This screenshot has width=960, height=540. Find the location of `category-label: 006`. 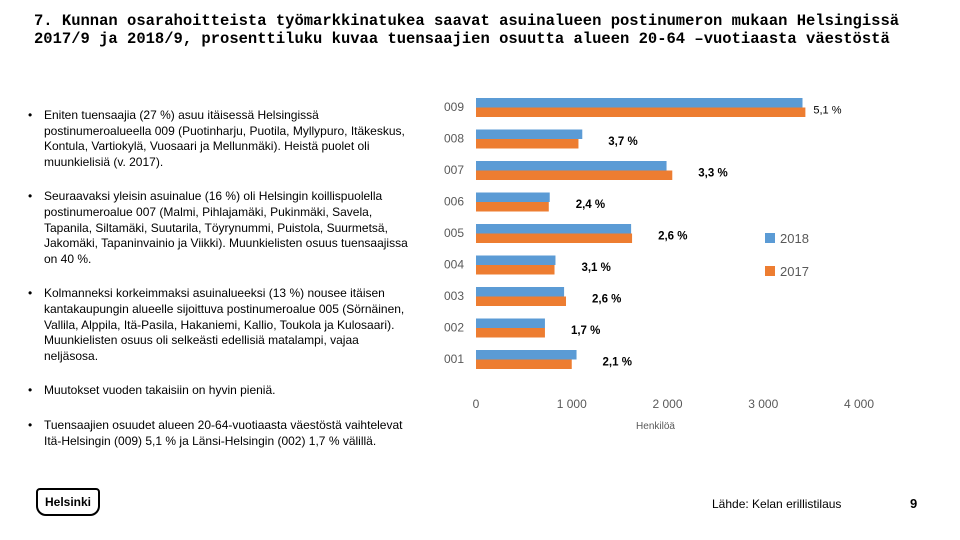

category-label: 006 is located at coordinates (454, 202).